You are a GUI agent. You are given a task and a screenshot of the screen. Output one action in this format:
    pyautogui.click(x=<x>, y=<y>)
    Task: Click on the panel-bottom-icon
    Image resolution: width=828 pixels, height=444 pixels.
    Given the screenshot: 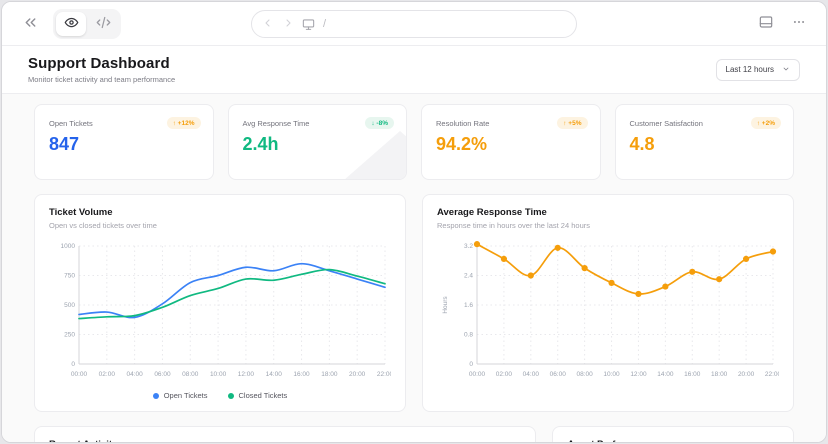 What is the action you would take?
    pyautogui.click(x=766, y=23)
    